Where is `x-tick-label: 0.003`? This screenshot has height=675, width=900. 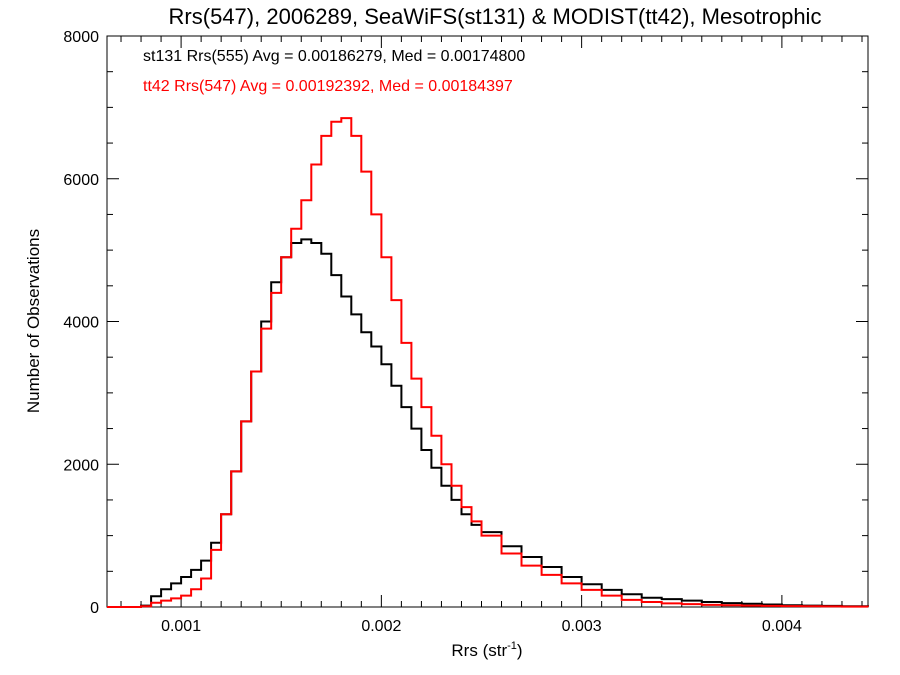
x-tick-label: 0.003 is located at coordinates (582, 626).